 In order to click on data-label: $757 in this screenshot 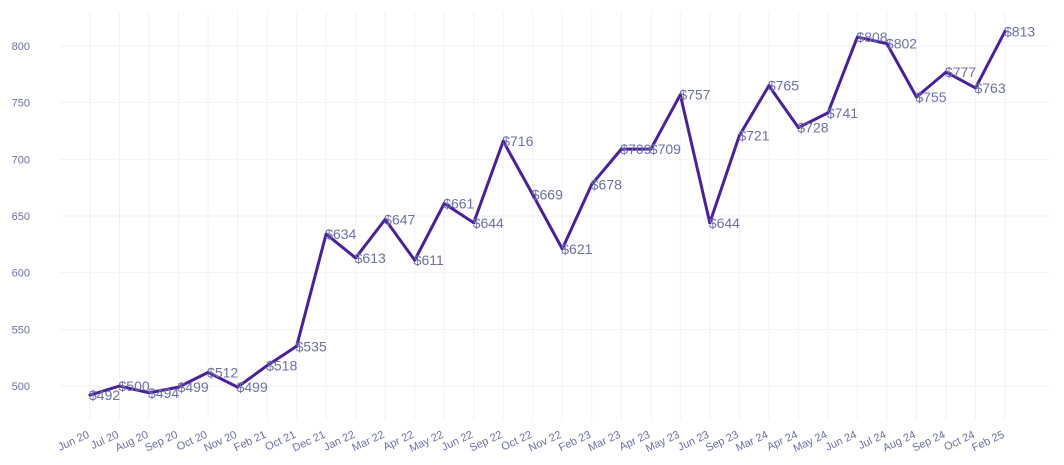, I will do `click(694, 95)`.